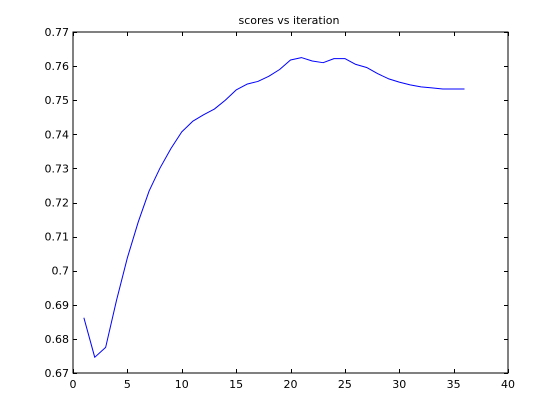  Describe the element at coordinates (61, 271) in the screenshot. I see `y-tick-label: 0.7` at that location.